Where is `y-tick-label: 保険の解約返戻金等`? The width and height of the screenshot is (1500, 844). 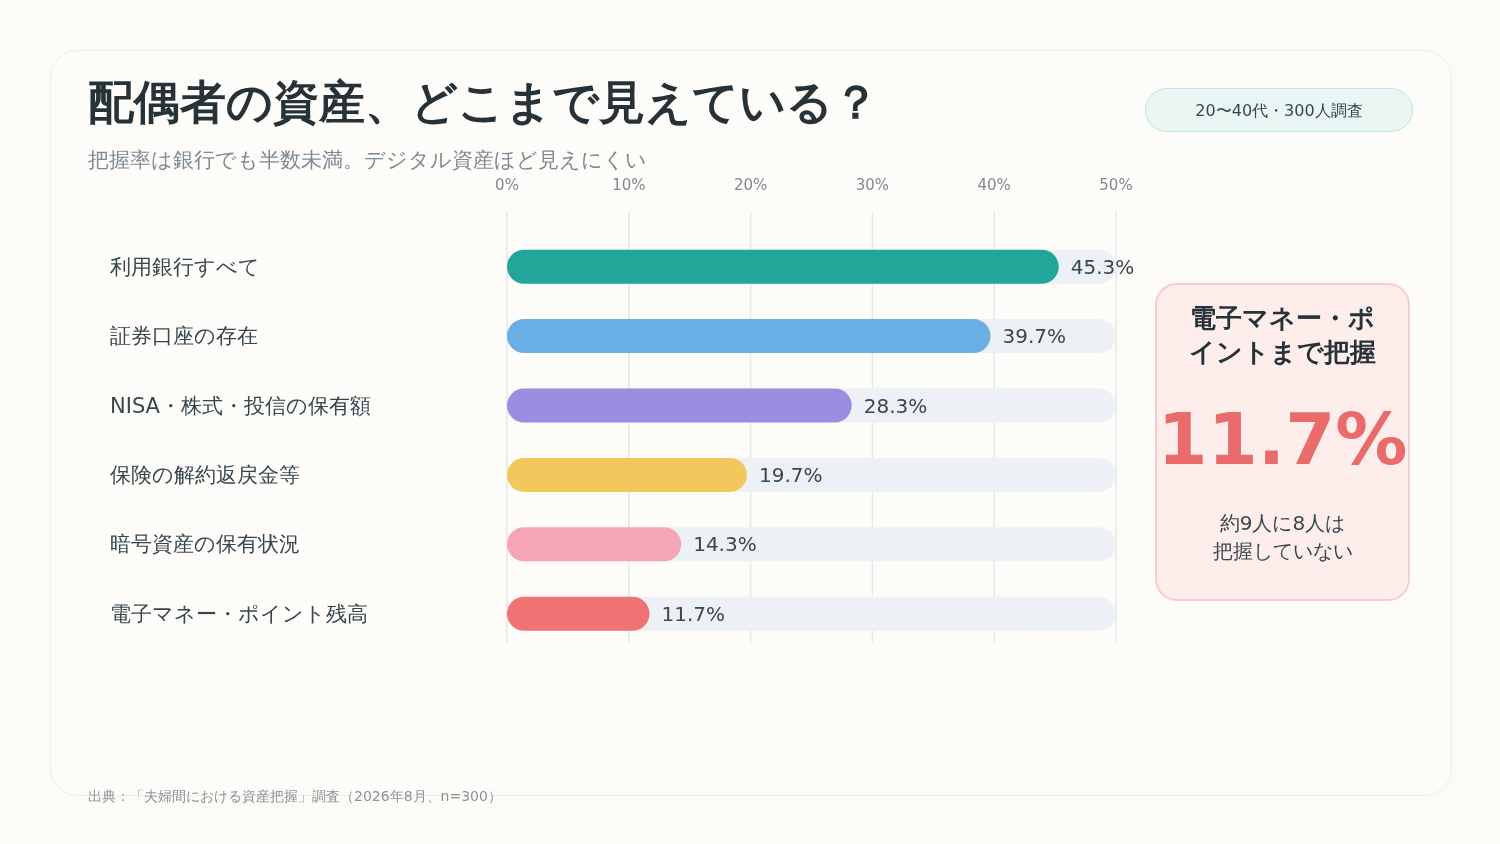 y-tick-label: 保険の解約返戻金等 is located at coordinates (205, 474).